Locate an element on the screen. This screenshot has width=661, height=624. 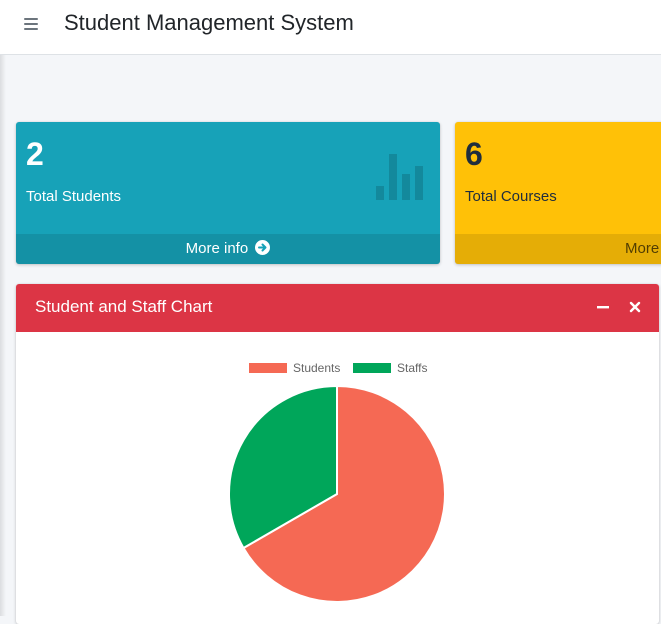
sidebar-edge-shadow is located at coordinates (3, 335).